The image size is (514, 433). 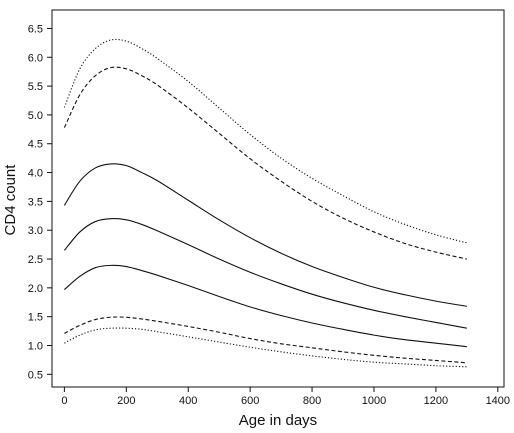 What do you see at coordinates (35, 202) in the screenshot?
I see `y-tick-label: 3.5` at bounding box center [35, 202].